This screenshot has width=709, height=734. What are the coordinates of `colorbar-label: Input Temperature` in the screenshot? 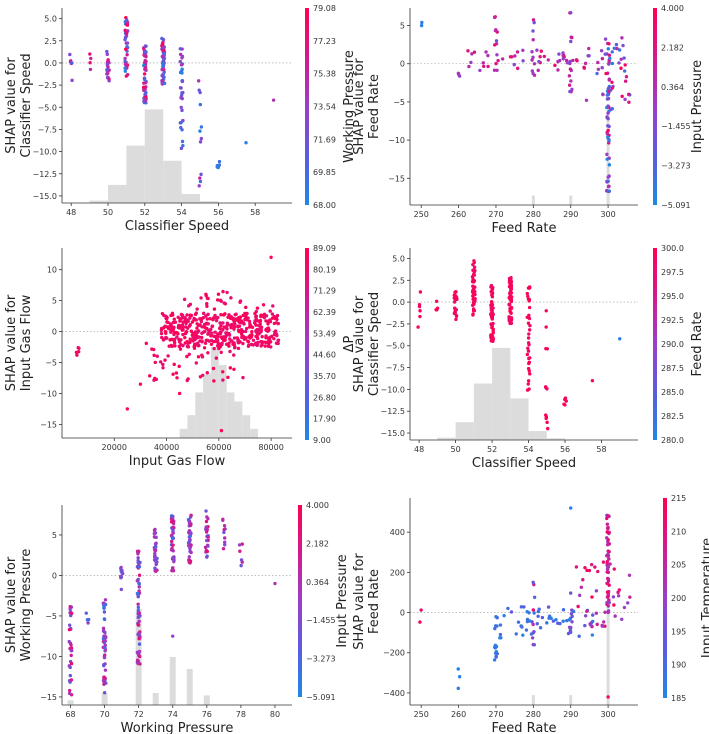 It's located at (704, 598).